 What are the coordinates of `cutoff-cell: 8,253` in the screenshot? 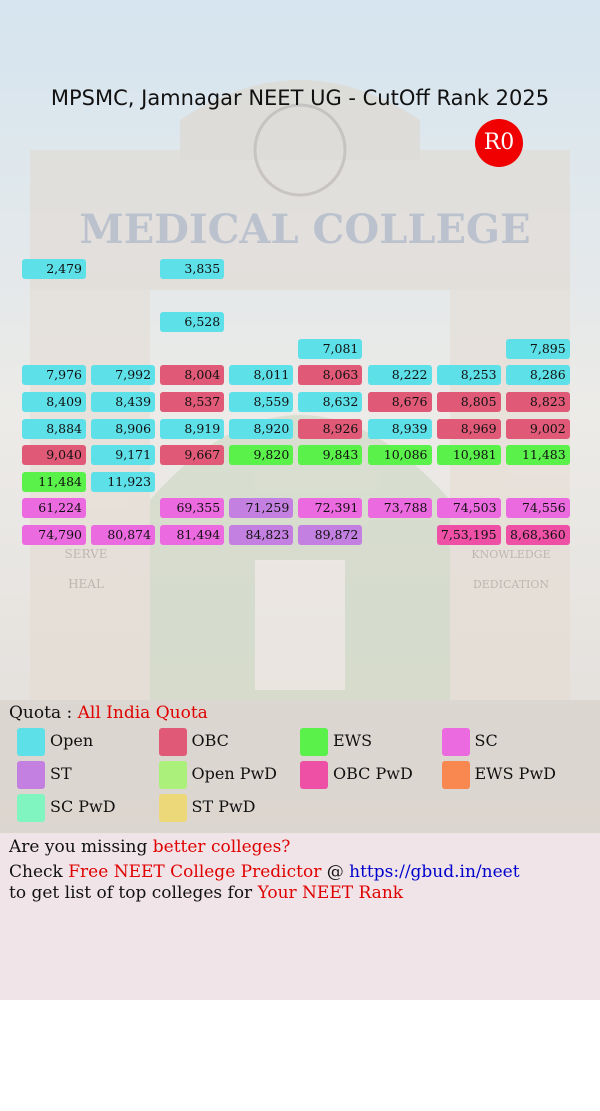 It's located at (468, 375).